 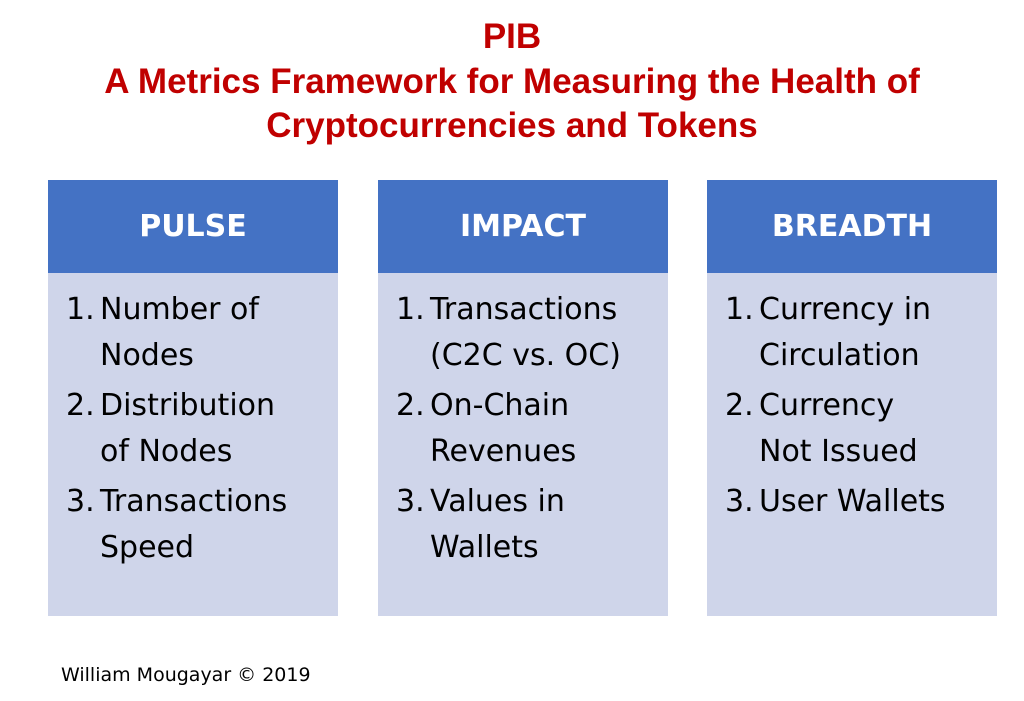 What do you see at coordinates (827, 405) in the screenshot?
I see `list-item-line: Currency` at bounding box center [827, 405].